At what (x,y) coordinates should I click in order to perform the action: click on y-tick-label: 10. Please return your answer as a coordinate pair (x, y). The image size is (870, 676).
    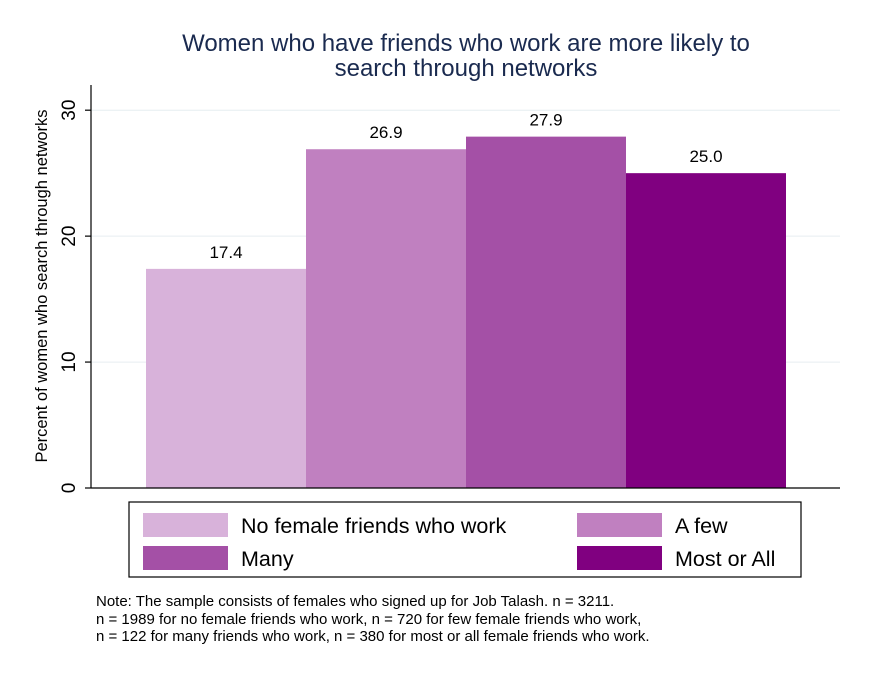
    Looking at the image, I should click on (69, 361).